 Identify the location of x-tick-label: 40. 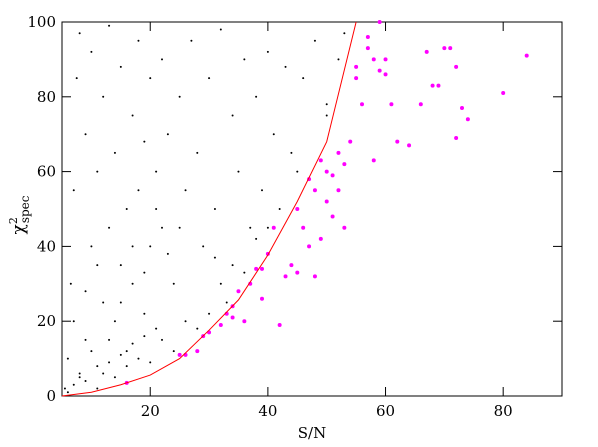
(267, 411).